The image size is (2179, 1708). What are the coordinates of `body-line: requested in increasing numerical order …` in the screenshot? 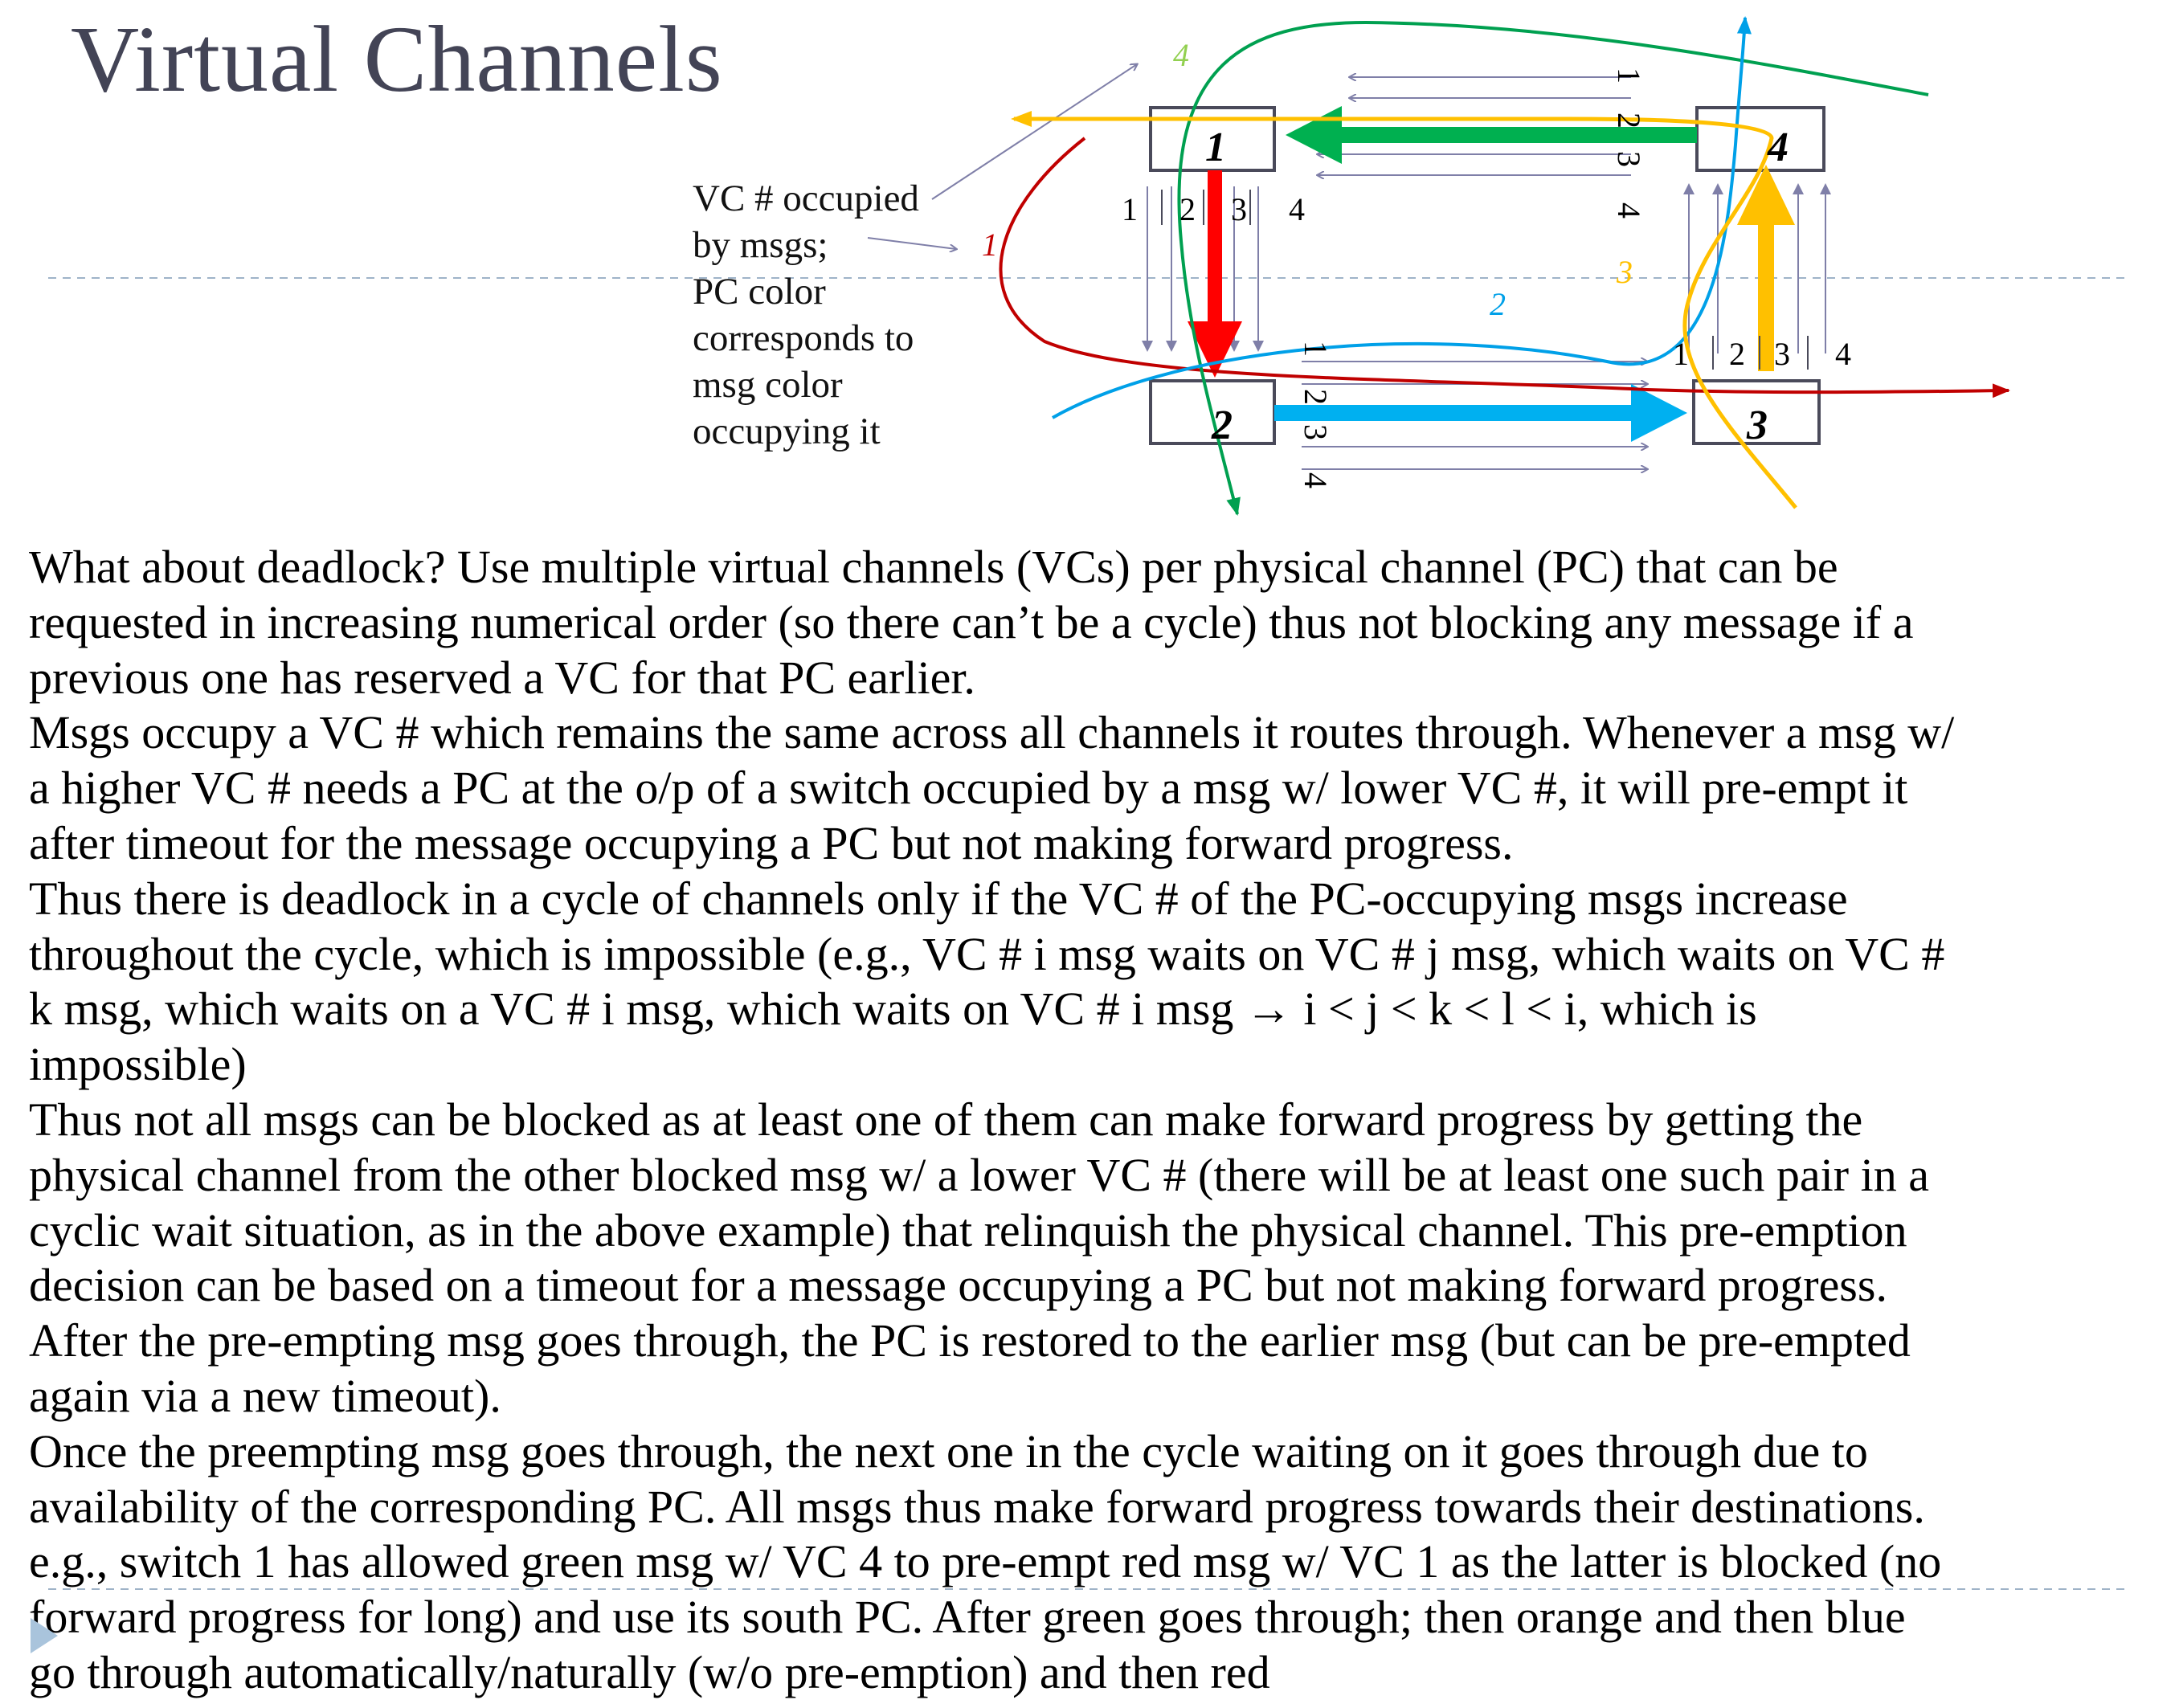 It's located at (1097, 623).